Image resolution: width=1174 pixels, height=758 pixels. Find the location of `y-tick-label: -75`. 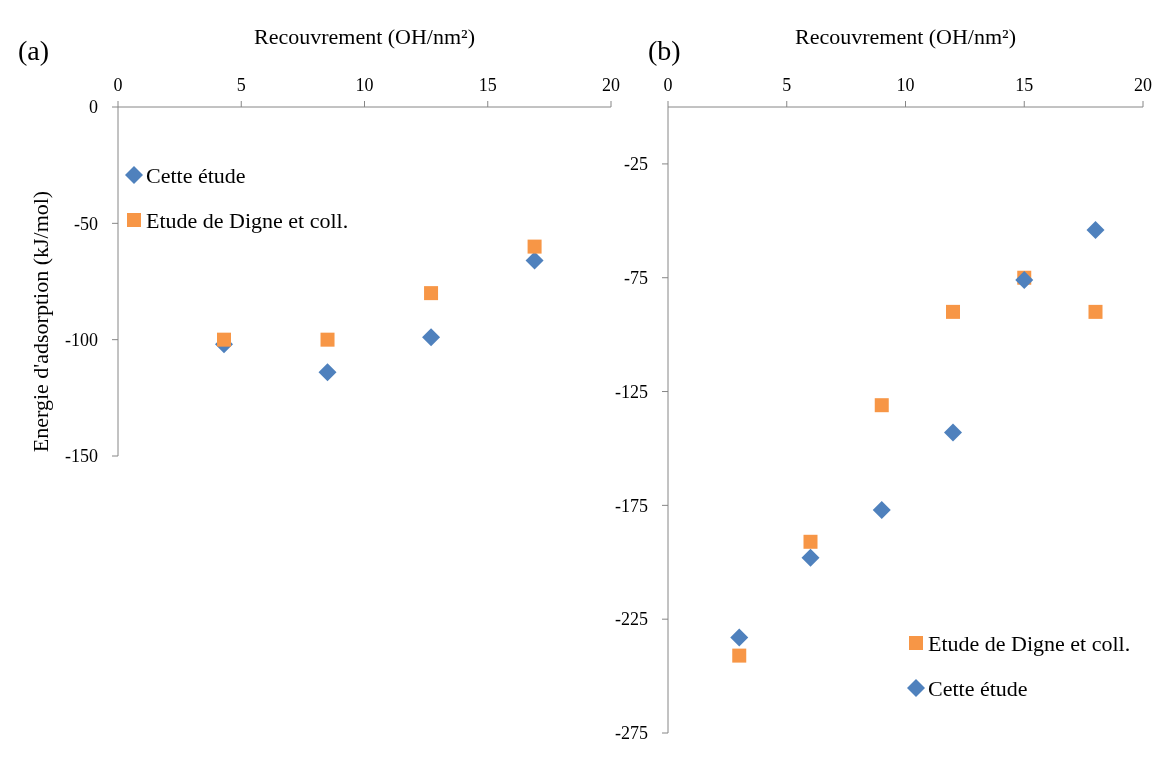

y-tick-label: -75 is located at coordinates (636, 278).